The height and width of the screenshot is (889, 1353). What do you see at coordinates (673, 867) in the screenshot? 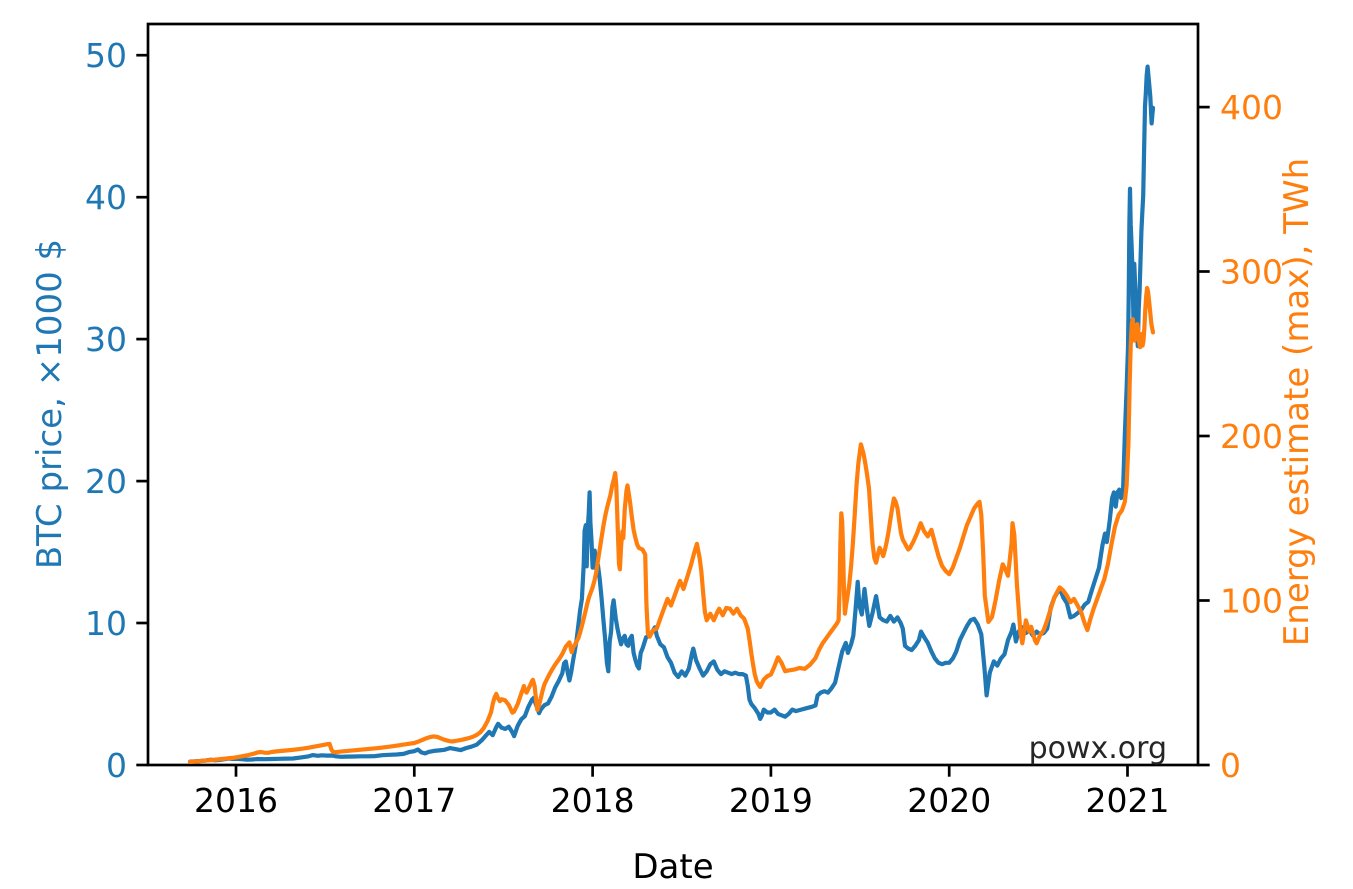
I see `x-axis-label: Date` at bounding box center [673, 867].